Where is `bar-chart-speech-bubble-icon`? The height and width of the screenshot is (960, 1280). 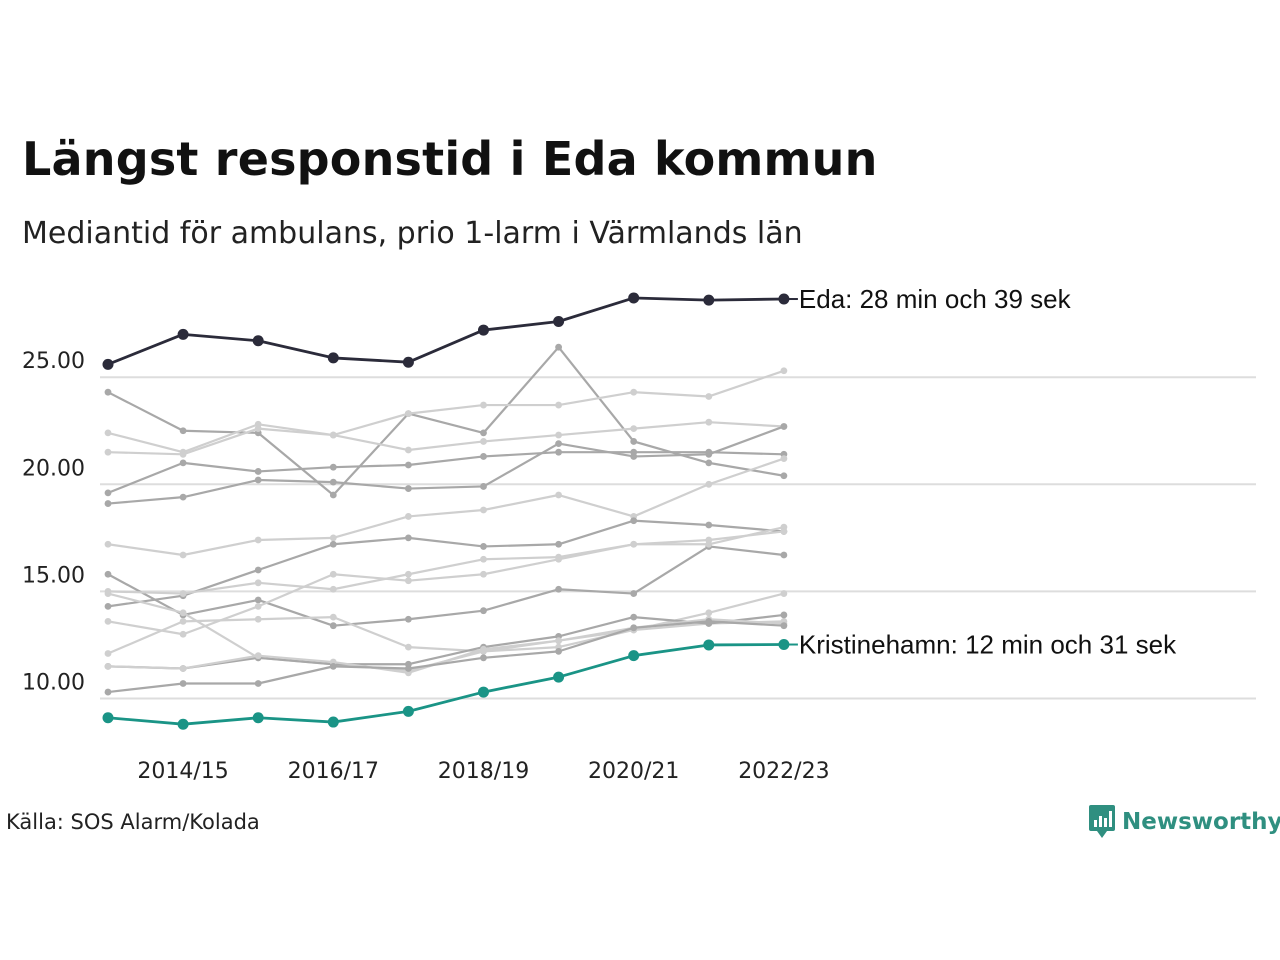
bar-chart-speech-bubble-icon is located at coordinates (1102, 821).